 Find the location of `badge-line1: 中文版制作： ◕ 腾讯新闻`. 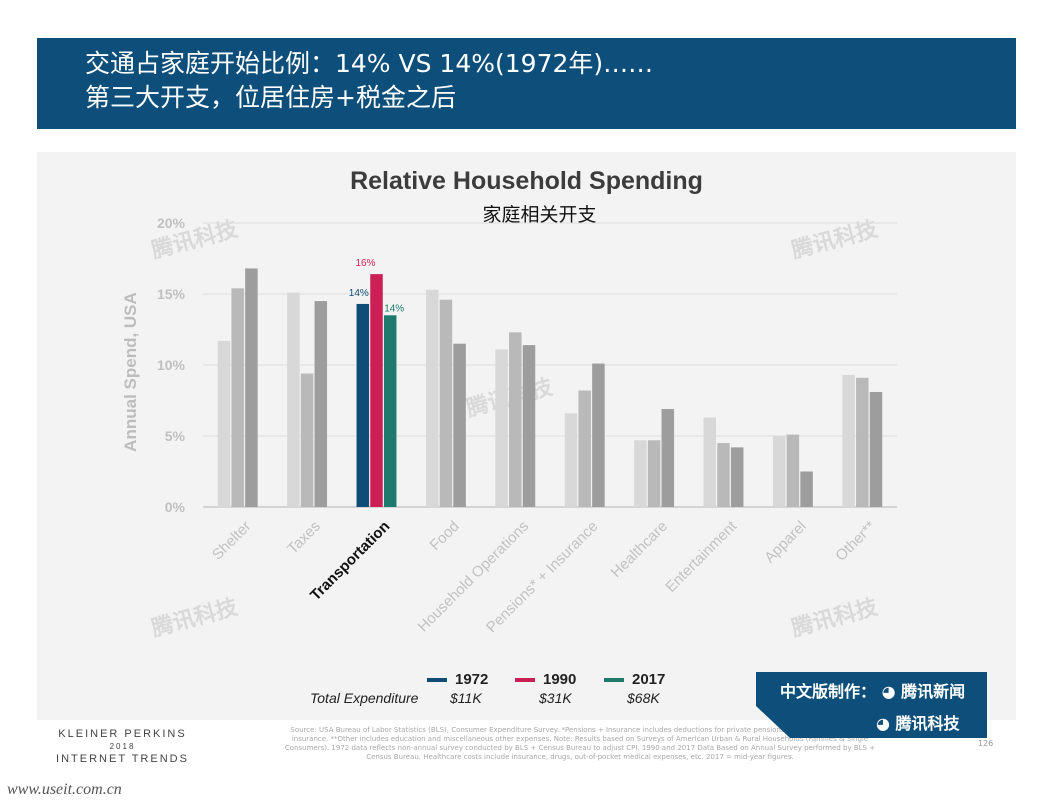

badge-line1: 中文版制作： ◕ 腾讯新闻 is located at coordinates (872, 690).